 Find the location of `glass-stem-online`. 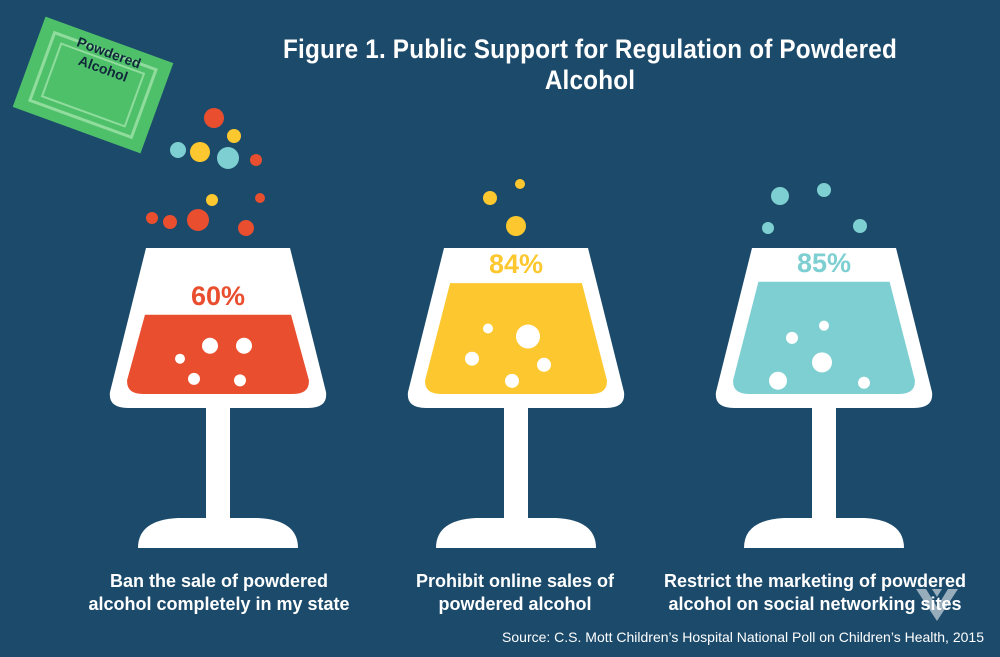

glass-stem-online is located at coordinates (516, 462).